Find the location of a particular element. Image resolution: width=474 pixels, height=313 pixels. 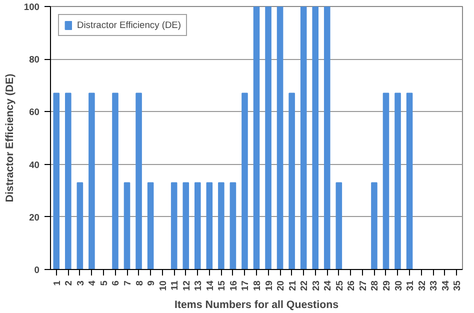

x-tick-label: 16 is located at coordinates (233, 285).